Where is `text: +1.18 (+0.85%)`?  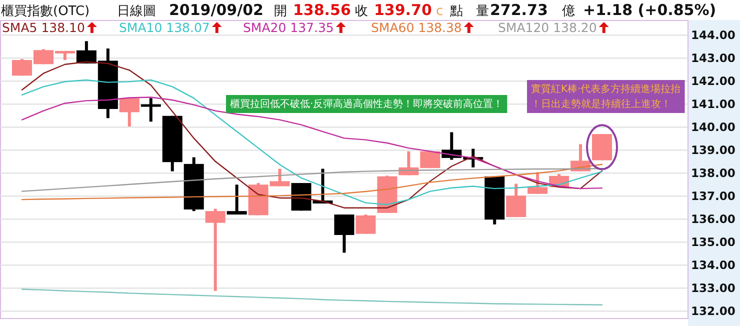 text: +1.18 (+0.85%) is located at coordinates (649, 10).